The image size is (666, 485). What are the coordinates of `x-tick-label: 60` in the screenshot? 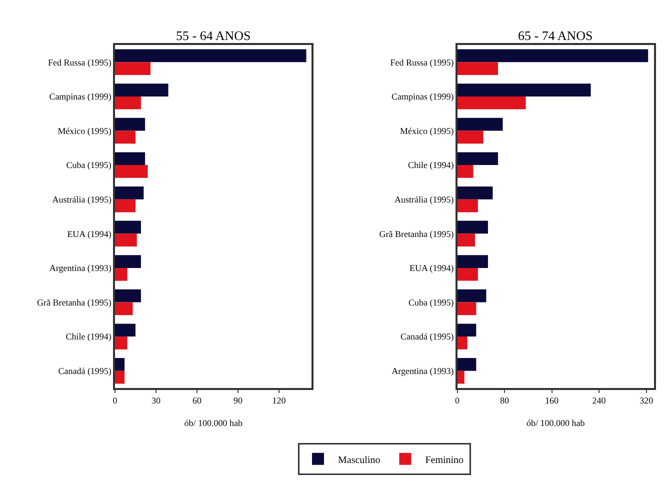 It's located at (197, 401).